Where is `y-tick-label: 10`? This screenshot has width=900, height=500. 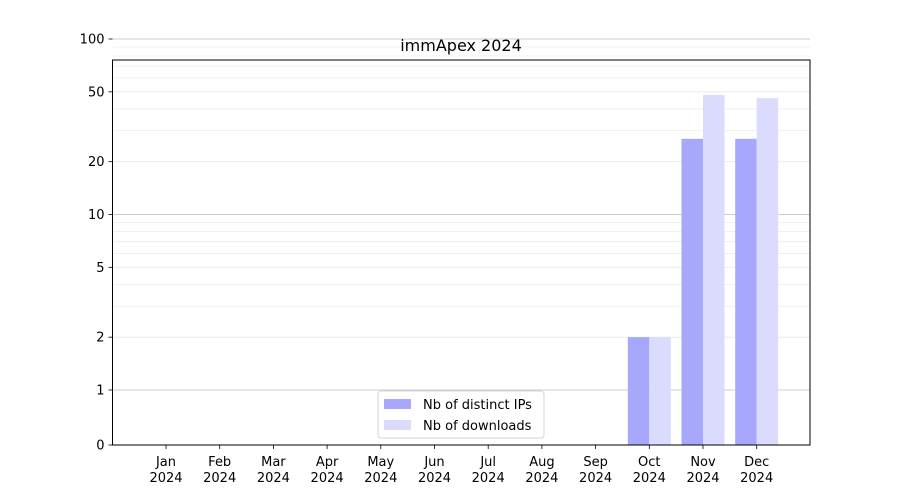 y-tick-label: 10 is located at coordinates (96, 215).